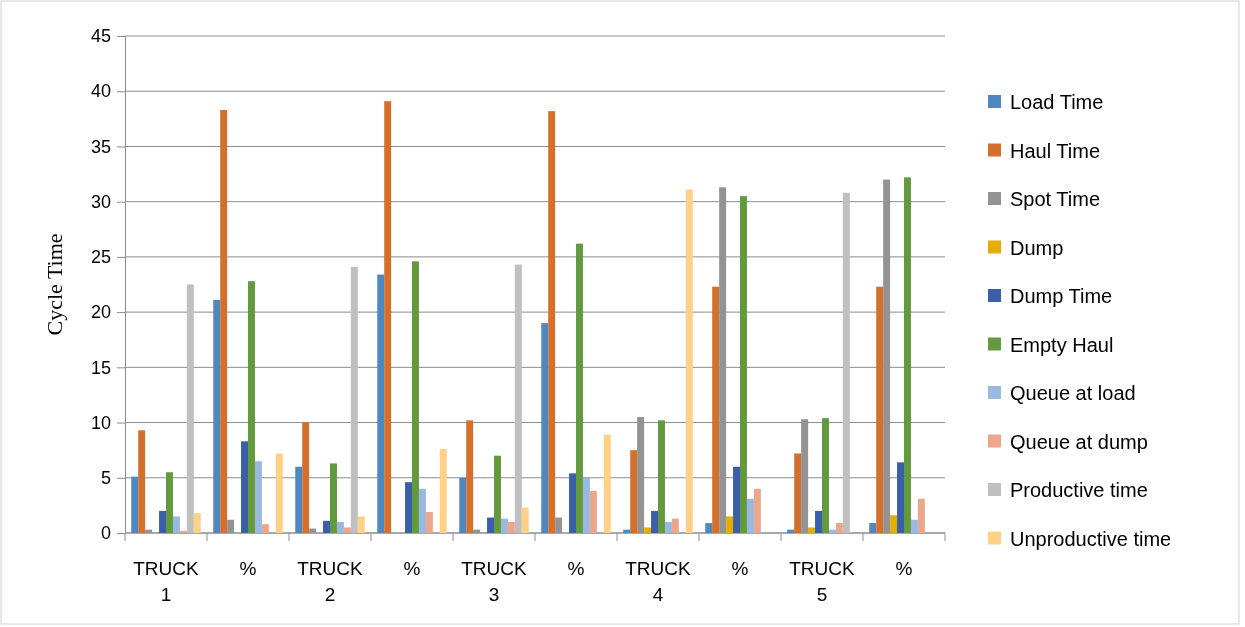  Describe the element at coordinates (1062, 344) in the screenshot. I see `legend-label: Empty Haul` at that location.